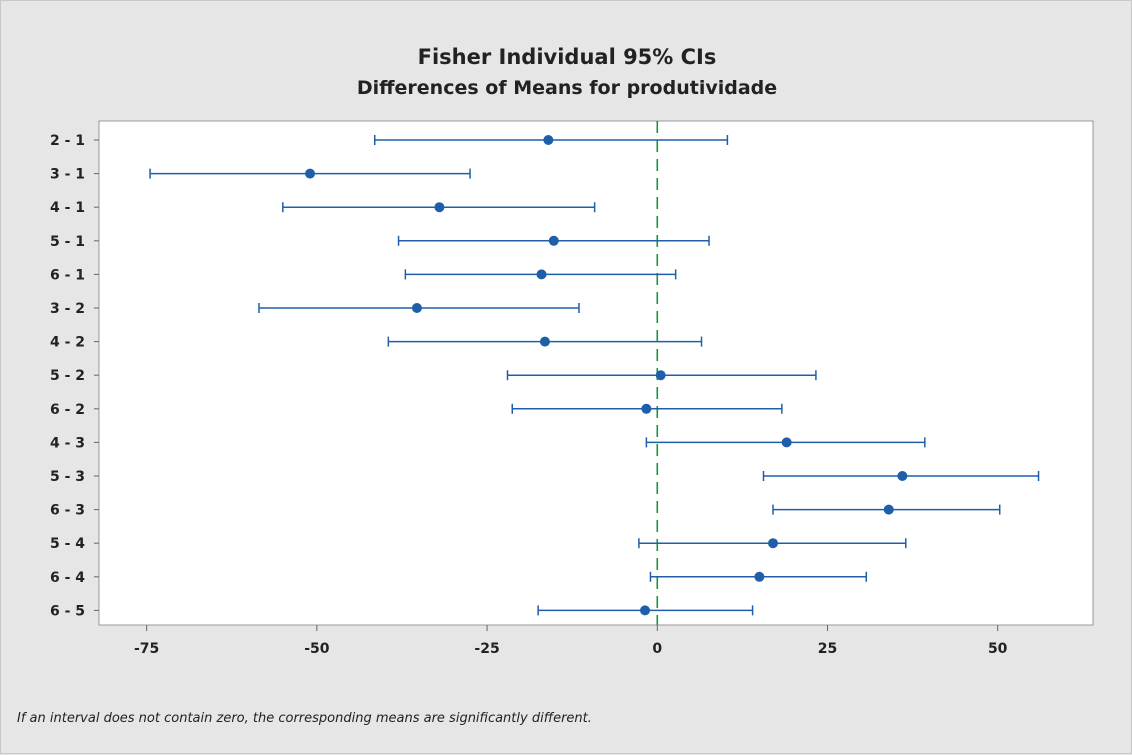 This screenshot has height=755, width=1132. I want to click on y-tick-label: 4 - 3, so click(67, 443).